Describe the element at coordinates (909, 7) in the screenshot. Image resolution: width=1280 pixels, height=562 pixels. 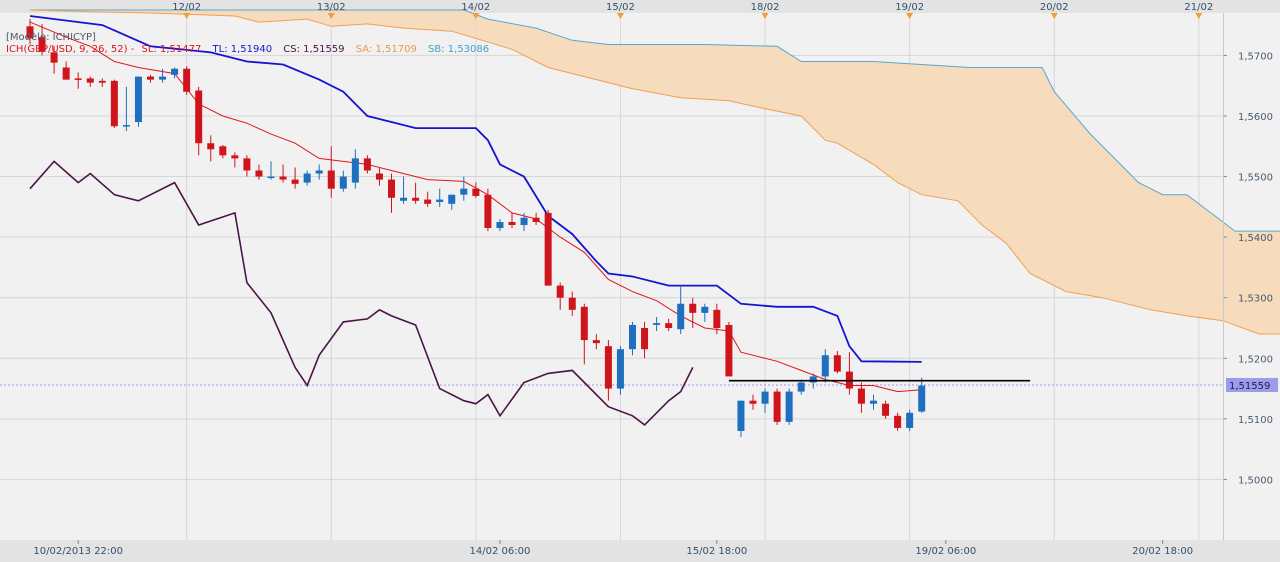
I see `top-tick-label-5: 19/02` at that location.